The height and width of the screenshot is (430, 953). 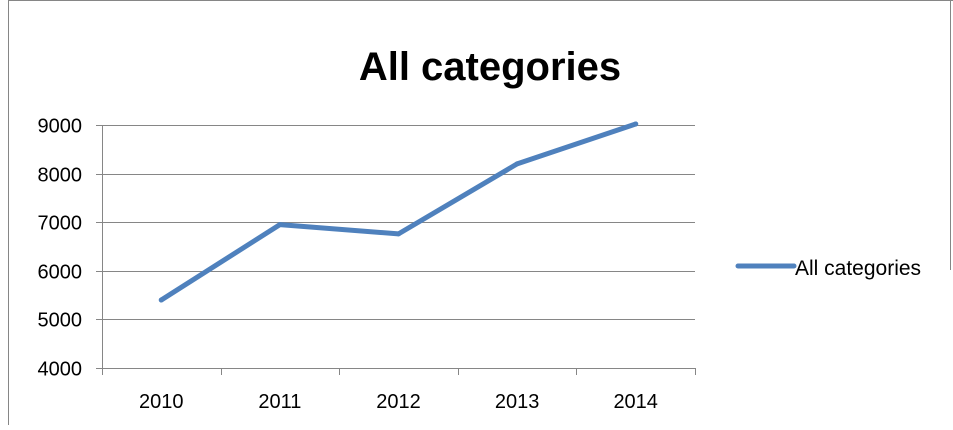 What do you see at coordinates (635, 402) in the screenshot?
I see `x-tick-label: 2014` at bounding box center [635, 402].